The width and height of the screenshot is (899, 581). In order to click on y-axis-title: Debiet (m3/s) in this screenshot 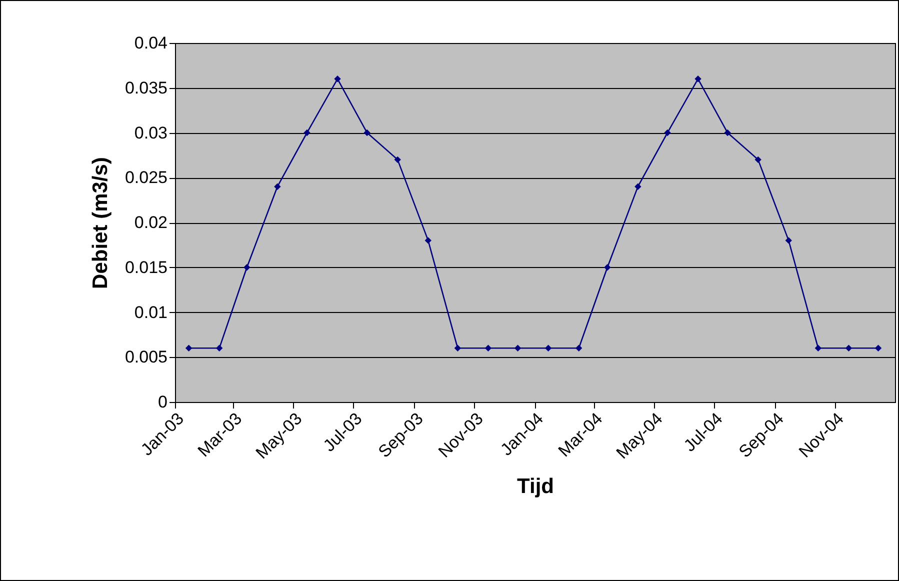, I will do `click(100, 223)`.